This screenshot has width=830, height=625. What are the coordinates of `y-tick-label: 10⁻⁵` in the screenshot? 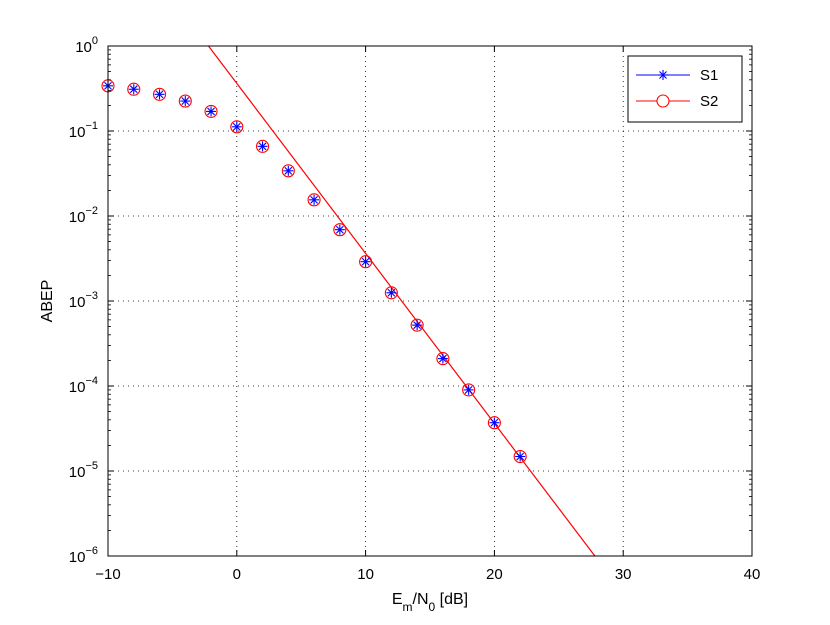 It's located at (83, 470).